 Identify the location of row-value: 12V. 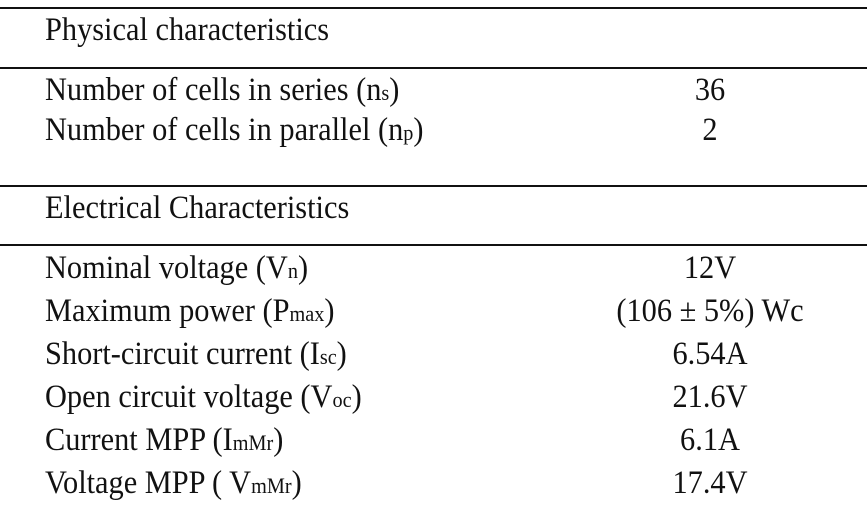
(710, 268).